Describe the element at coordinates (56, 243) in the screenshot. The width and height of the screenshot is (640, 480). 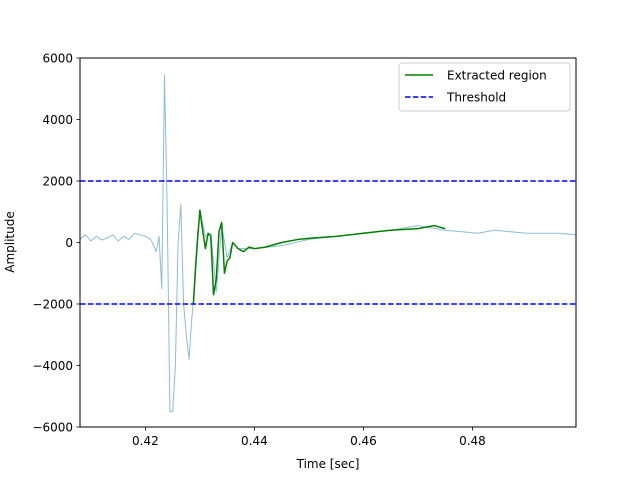
I see `y-axis: −6000 −4000 −2000 0 2000 4000 6000` at that location.